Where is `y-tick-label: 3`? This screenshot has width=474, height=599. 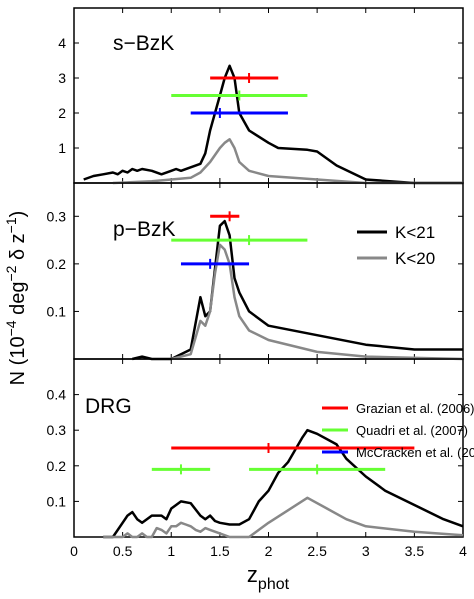 y-tick-label: 3 is located at coordinates (62, 78).